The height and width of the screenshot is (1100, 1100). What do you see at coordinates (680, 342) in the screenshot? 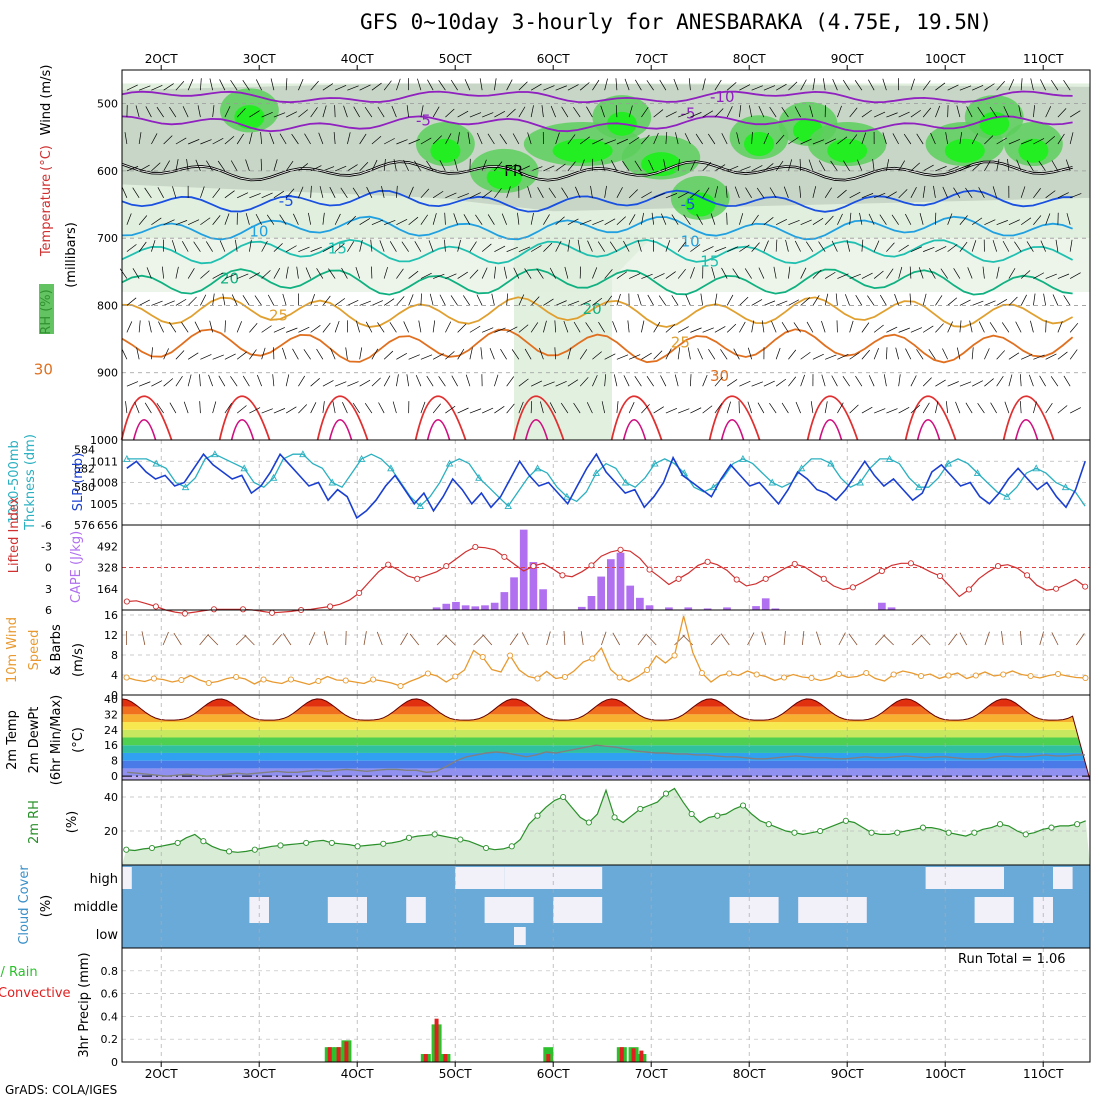
I see `isotherm-label-13: 25` at bounding box center [680, 342].